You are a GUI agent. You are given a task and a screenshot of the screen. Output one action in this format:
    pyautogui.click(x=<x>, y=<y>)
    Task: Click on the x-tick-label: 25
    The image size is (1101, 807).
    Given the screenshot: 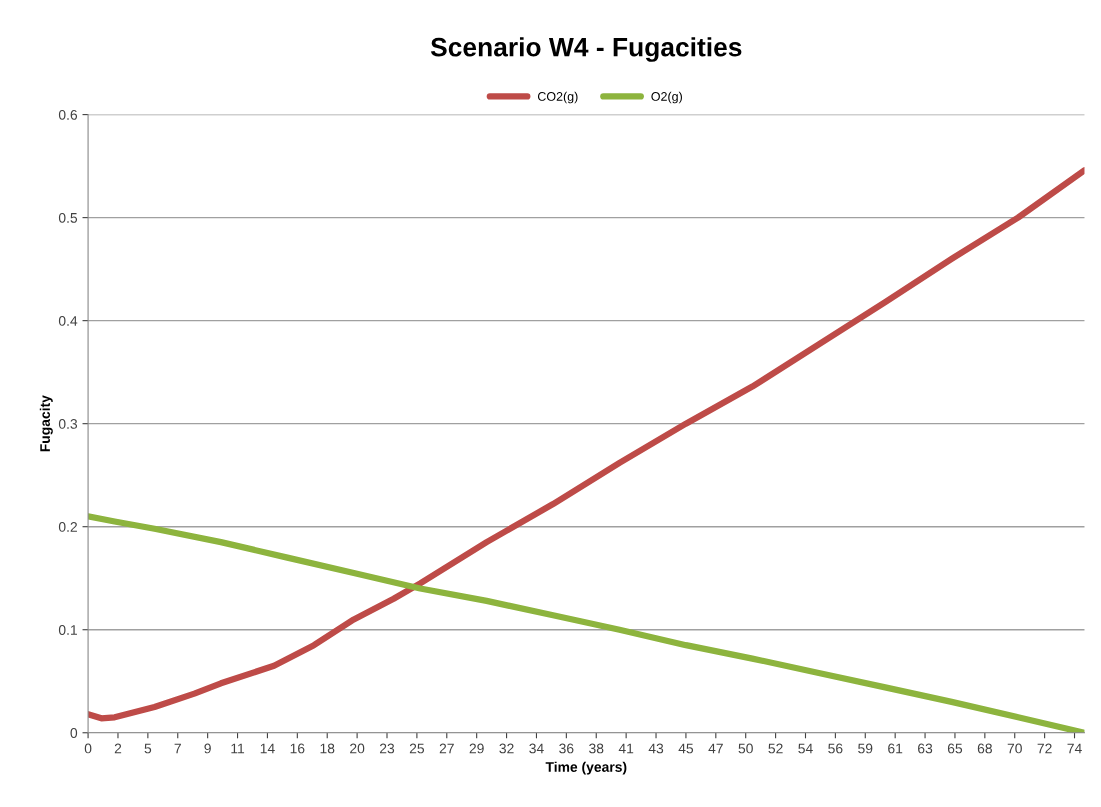 What is the action you would take?
    pyautogui.click(x=417, y=748)
    